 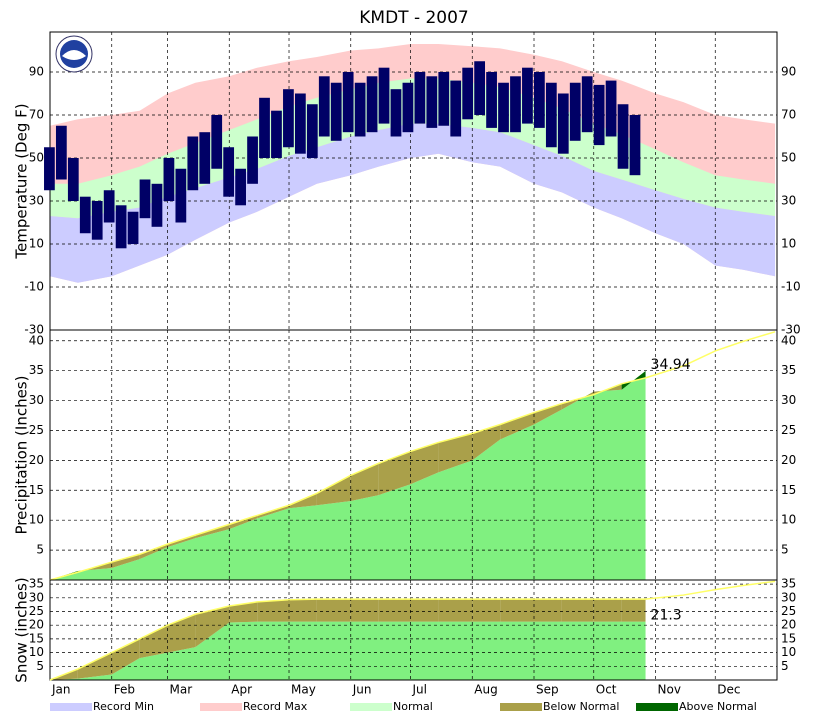 What do you see at coordinates (788, 460) in the screenshot?
I see `y2-tick-label: 20` at bounding box center [788, 460].